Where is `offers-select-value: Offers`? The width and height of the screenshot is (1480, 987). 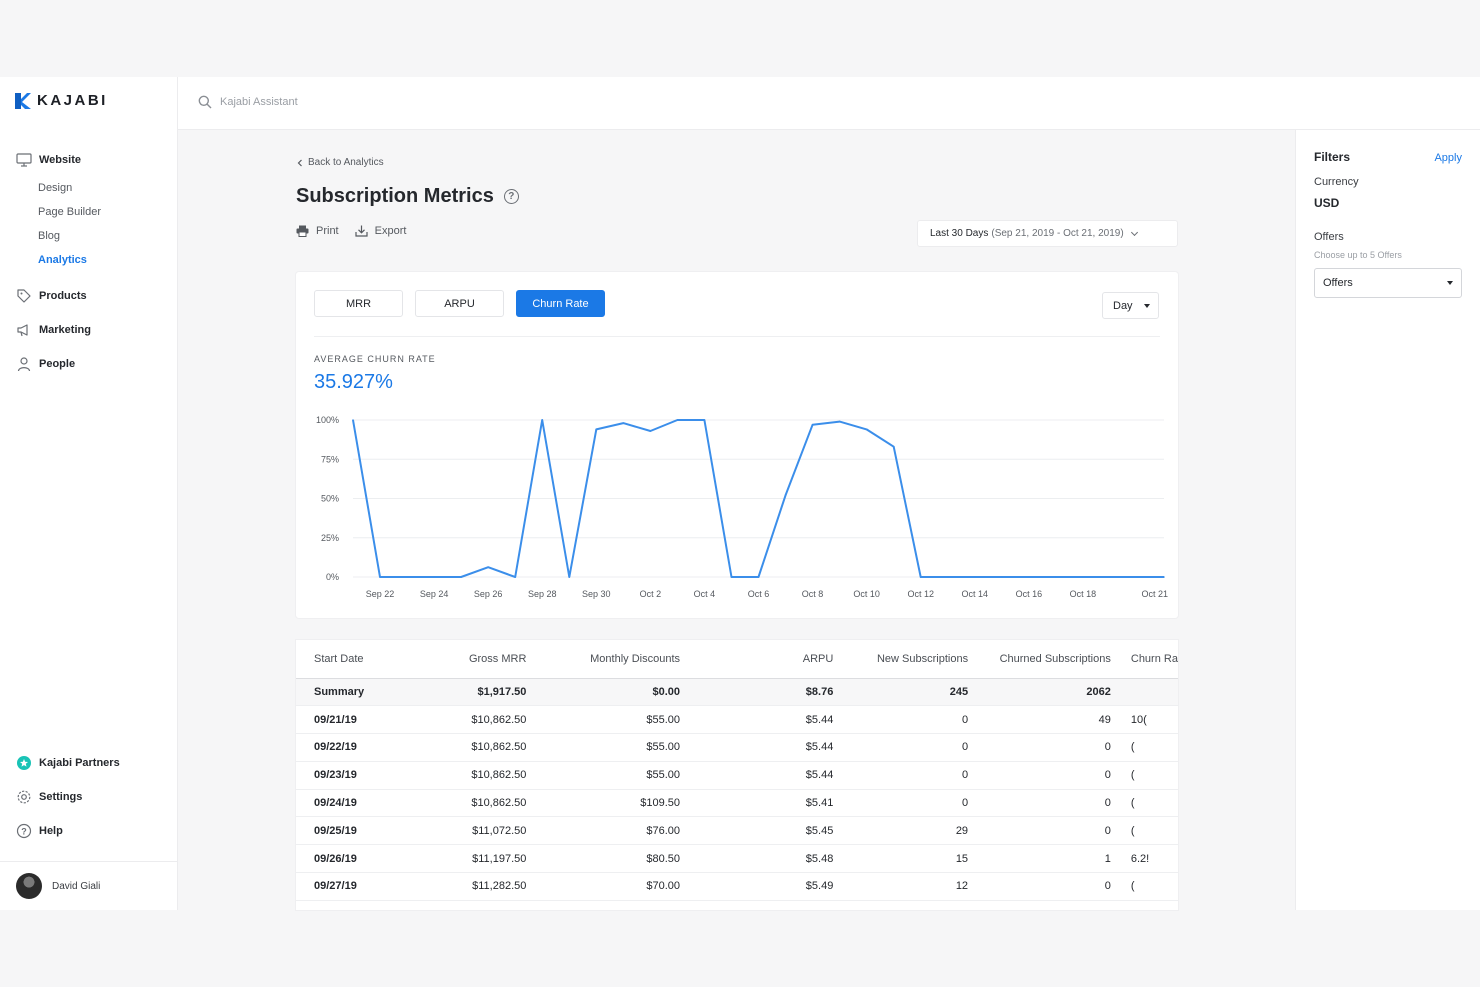
offers-select-value: Offers is located at coordinates (1338, 283).